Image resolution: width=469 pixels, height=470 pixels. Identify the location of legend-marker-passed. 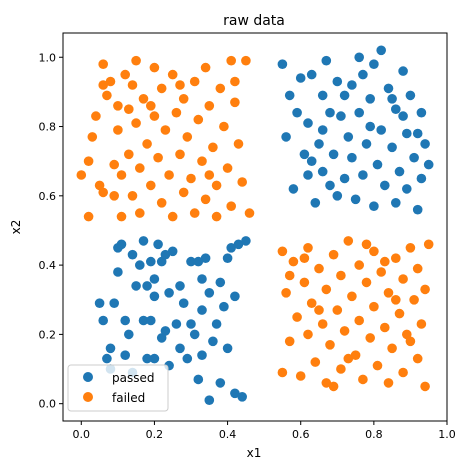
(88, 377).